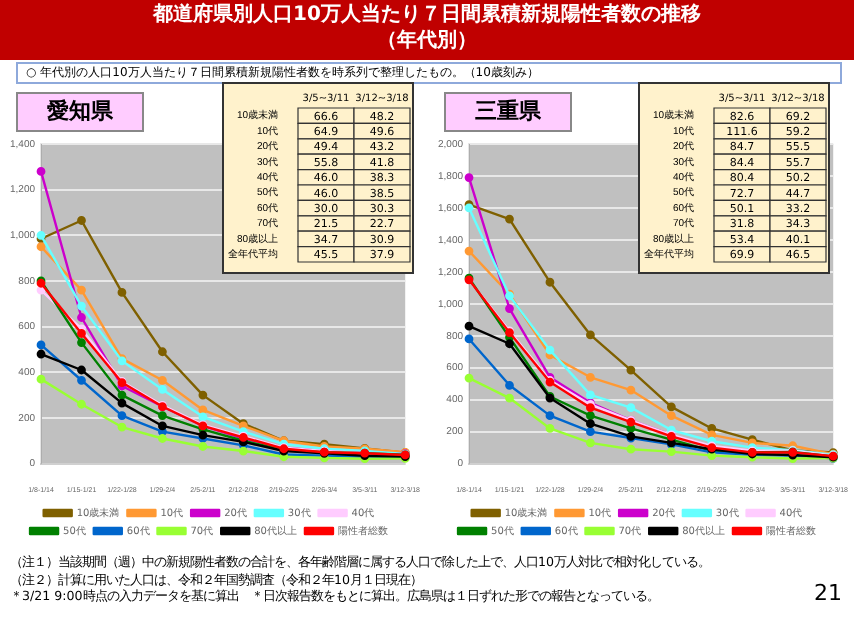  Describe the element at coordinates (828, 593) in the screenshot. I see `text: 21` at that location.